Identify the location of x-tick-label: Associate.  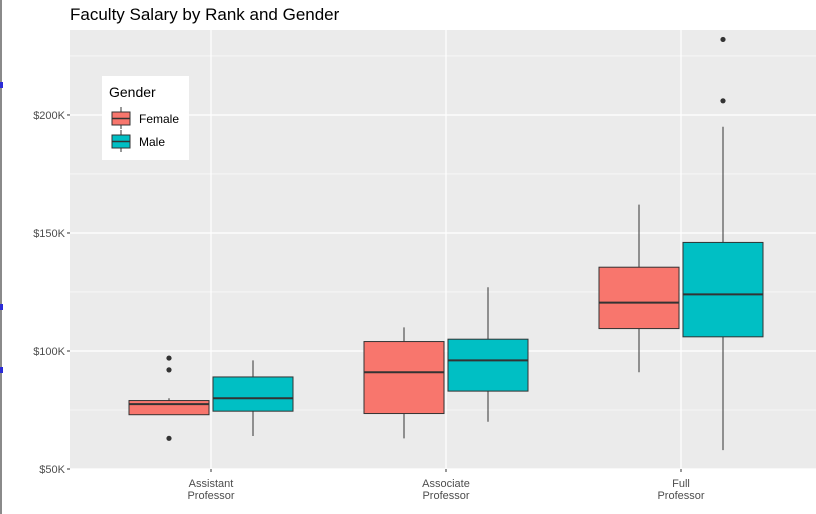
(446, 484).